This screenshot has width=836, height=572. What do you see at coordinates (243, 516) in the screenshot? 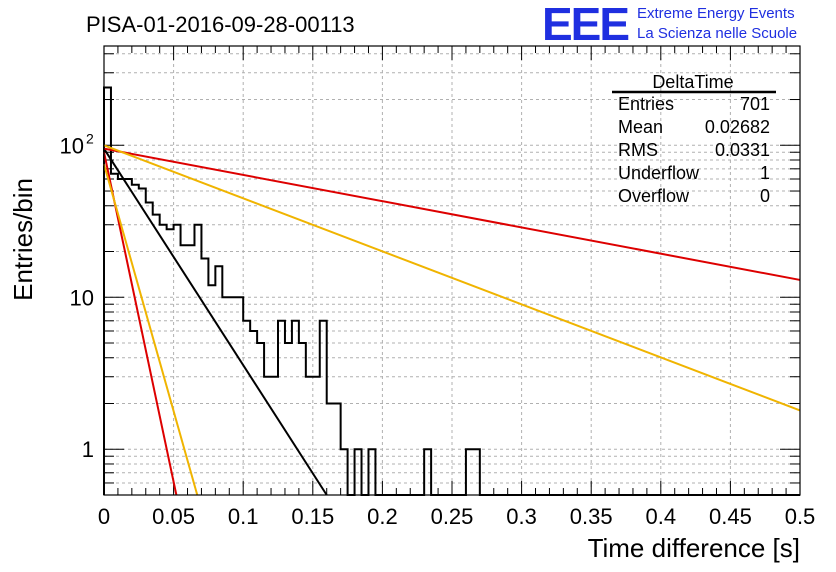
I see `x-tick-label: 0.1` at bounding box center [243, 516].